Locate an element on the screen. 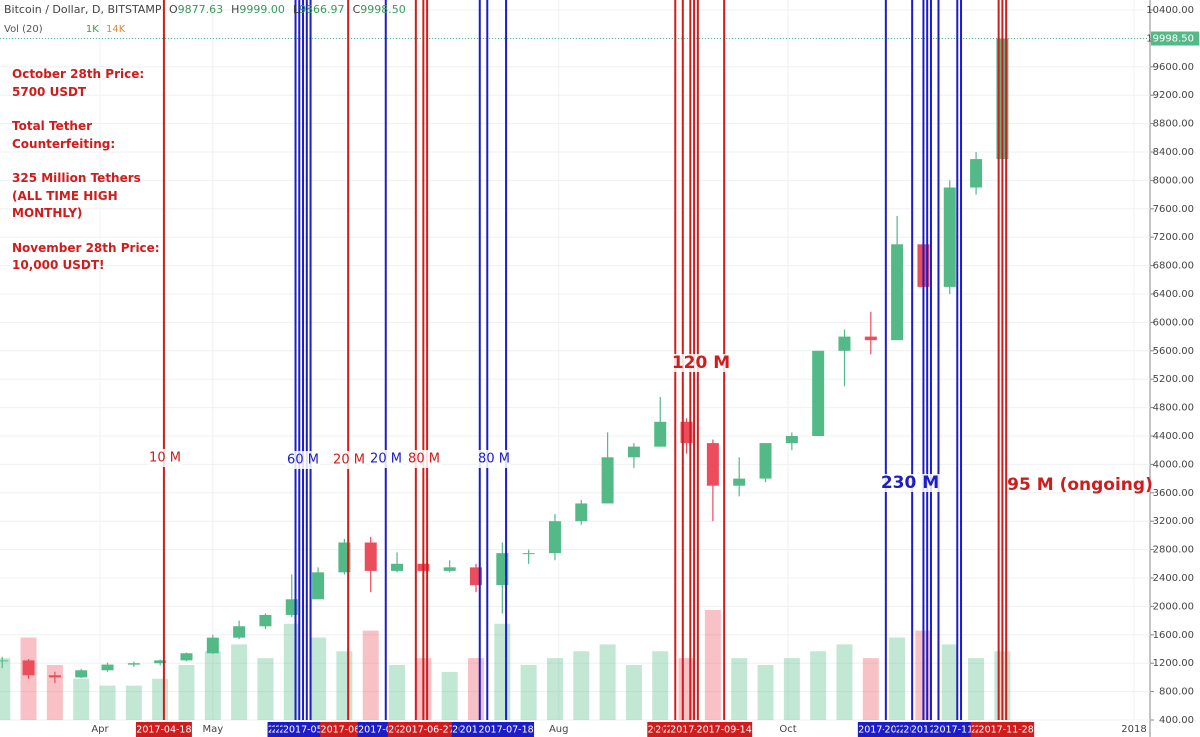  last-price-box is located at coordinates (1175, 38).